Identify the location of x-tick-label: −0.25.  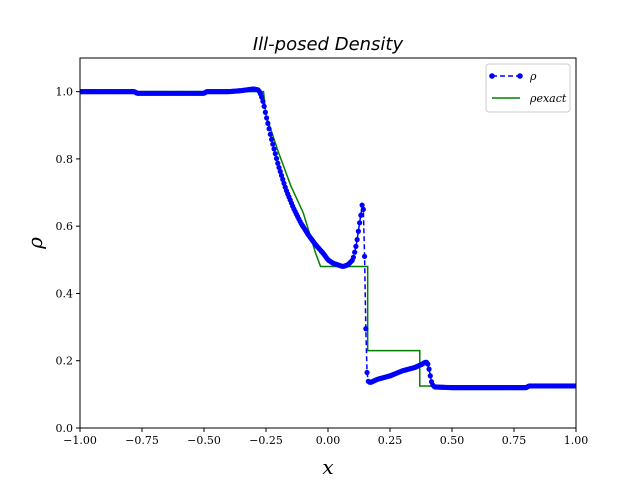
(266, 440).